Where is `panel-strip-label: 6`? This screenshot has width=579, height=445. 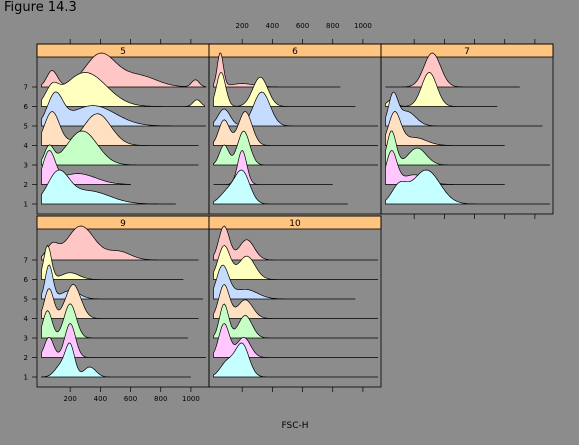 panel-strip-label: 6 is located at coordinates (295, 52).